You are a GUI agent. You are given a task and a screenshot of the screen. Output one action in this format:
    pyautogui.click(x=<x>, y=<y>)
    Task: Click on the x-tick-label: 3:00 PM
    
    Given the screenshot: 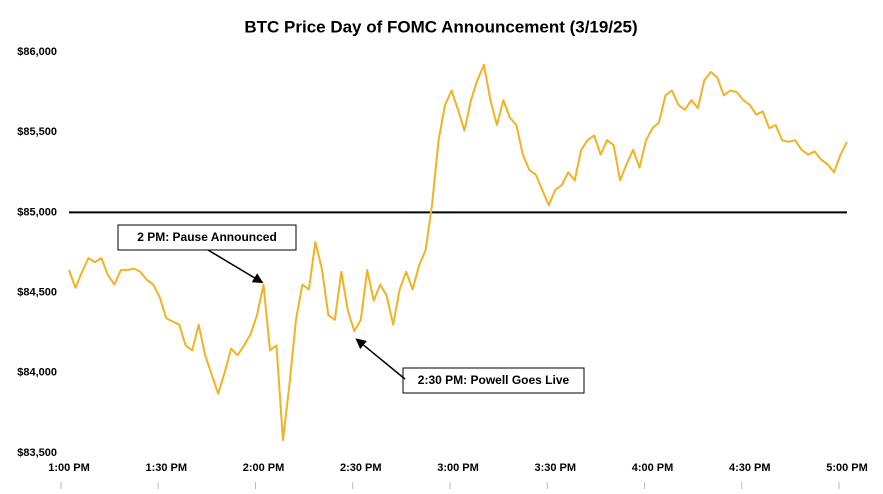 What is the action you would take?
    pyautogui.click(x=458, y=468)
    